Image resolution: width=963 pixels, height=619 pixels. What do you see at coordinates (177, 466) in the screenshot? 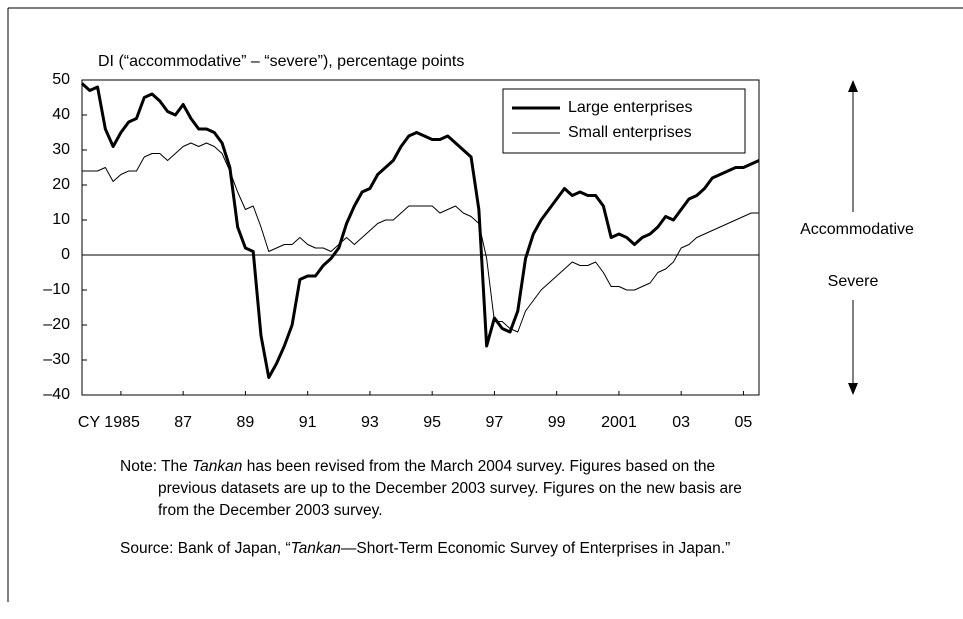
I see `note-text: The` at bounding box center [177, 466].